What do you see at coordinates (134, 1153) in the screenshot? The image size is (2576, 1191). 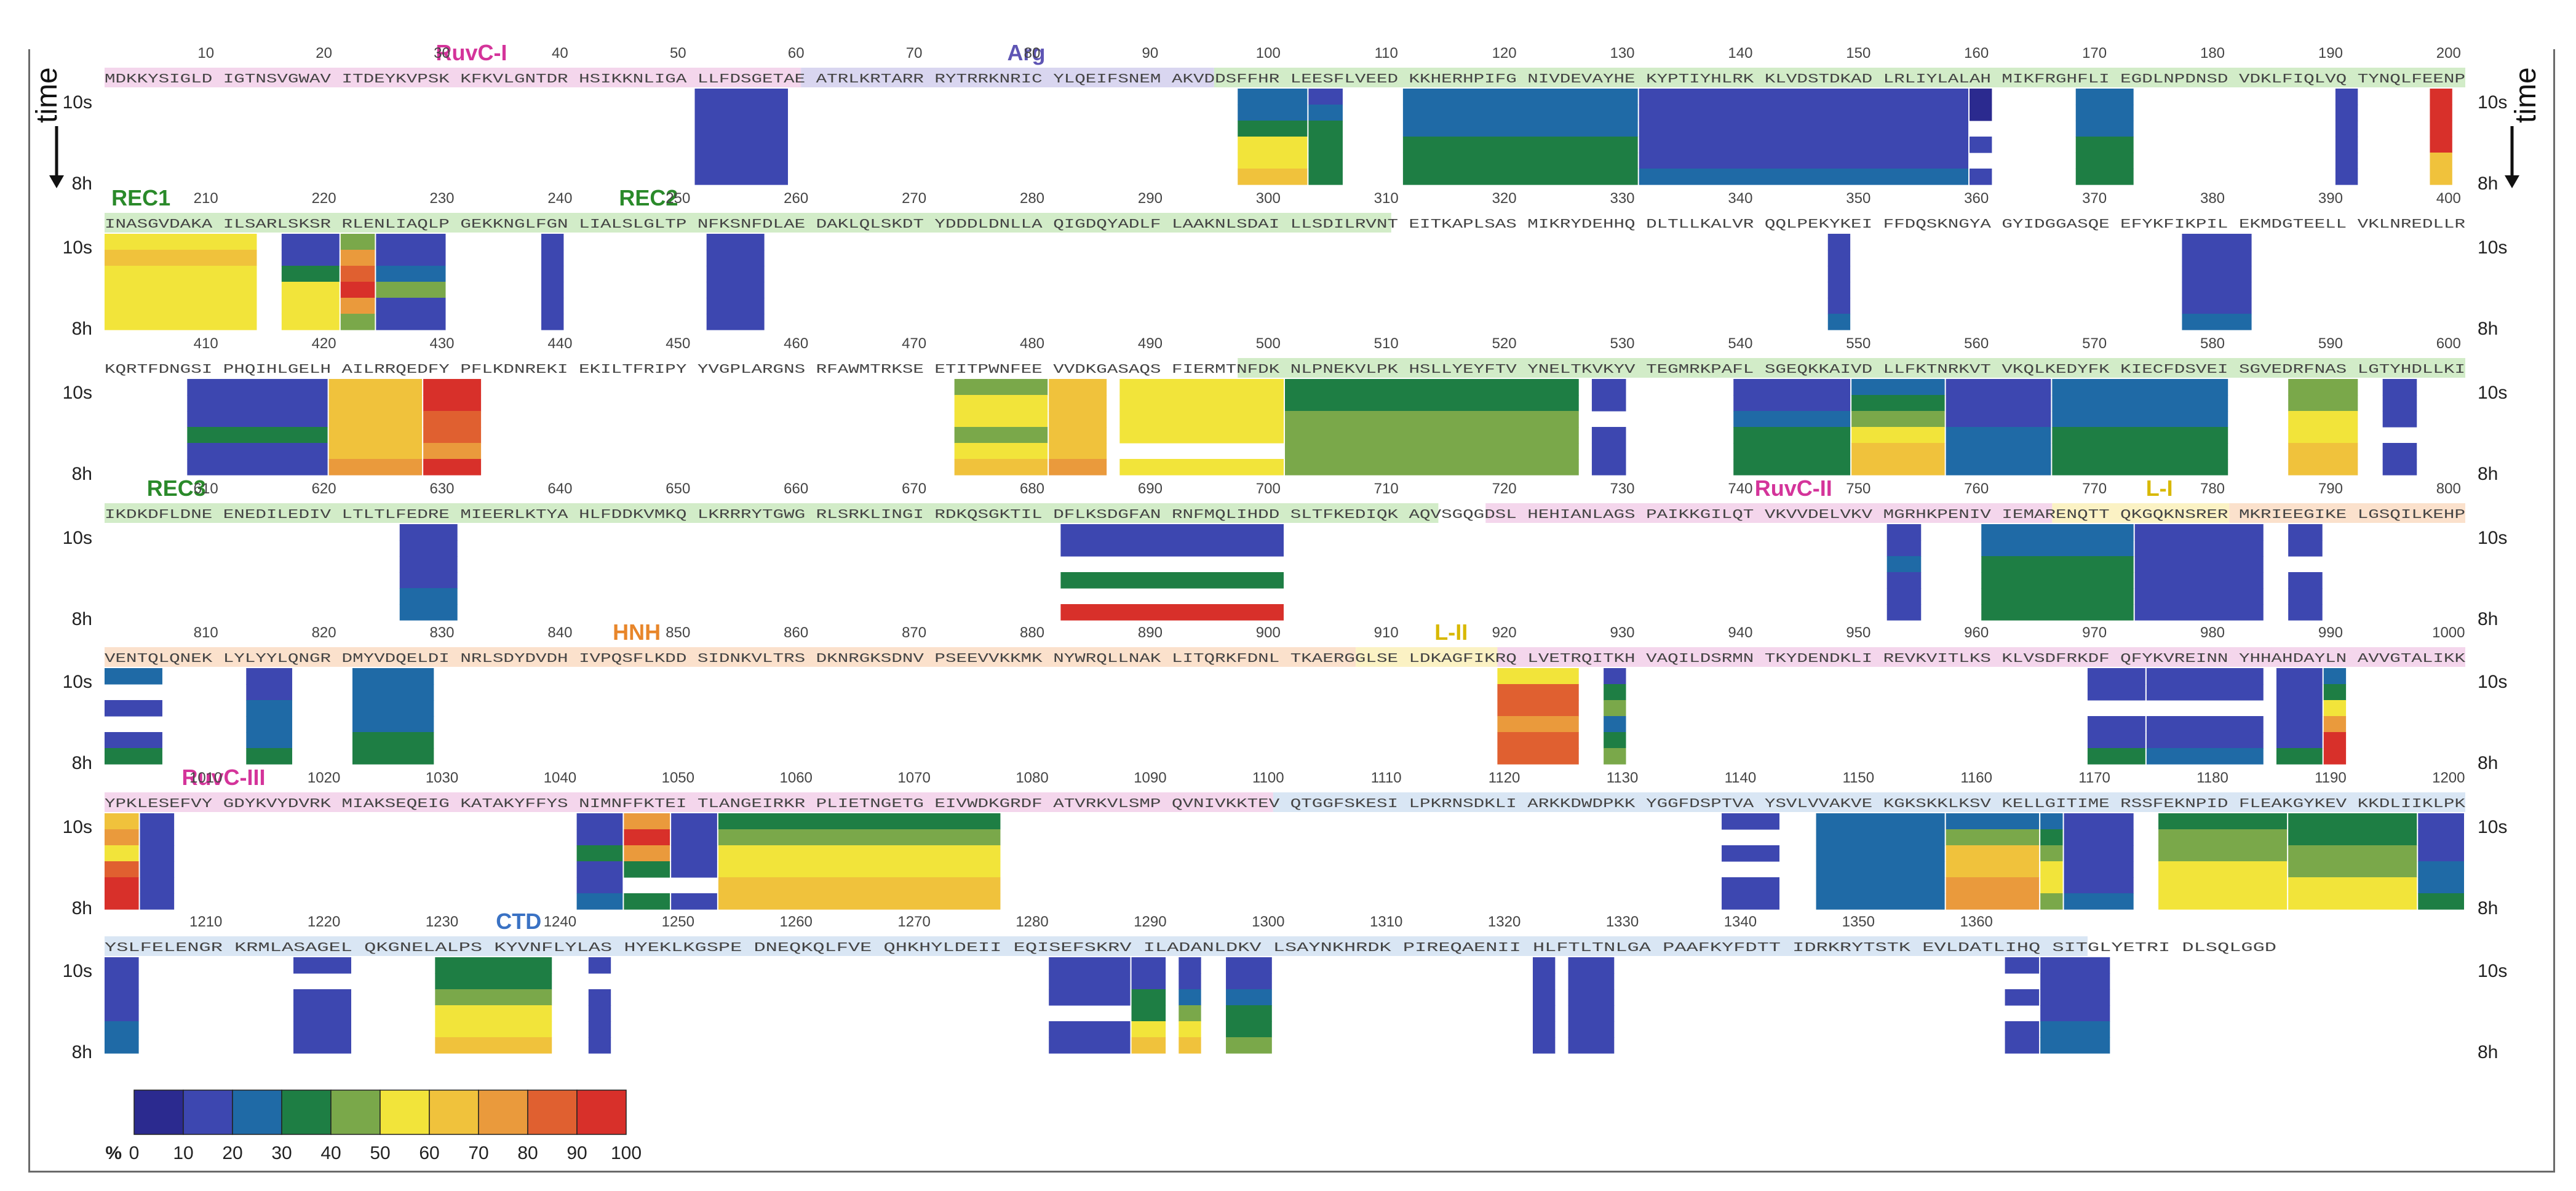 I see `colorbar-tick-label: 0` at bounding box center [134, 1153].